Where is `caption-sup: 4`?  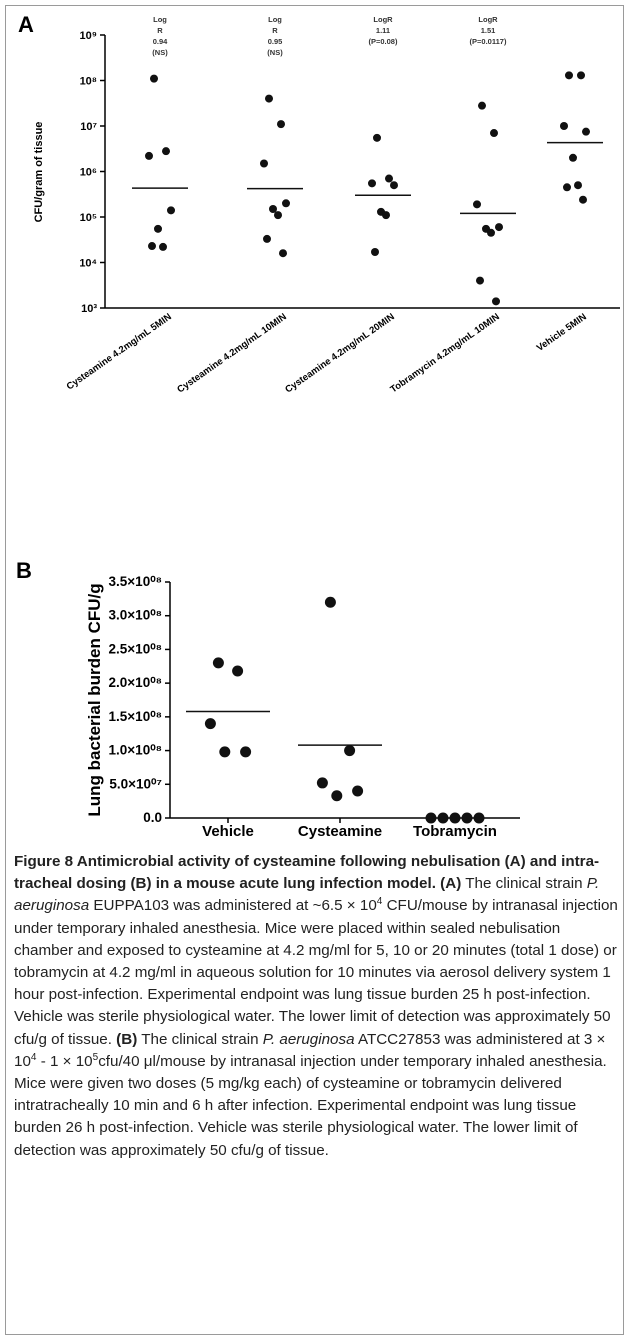
caption-sup: 4 is located at coordinates (379, 902).